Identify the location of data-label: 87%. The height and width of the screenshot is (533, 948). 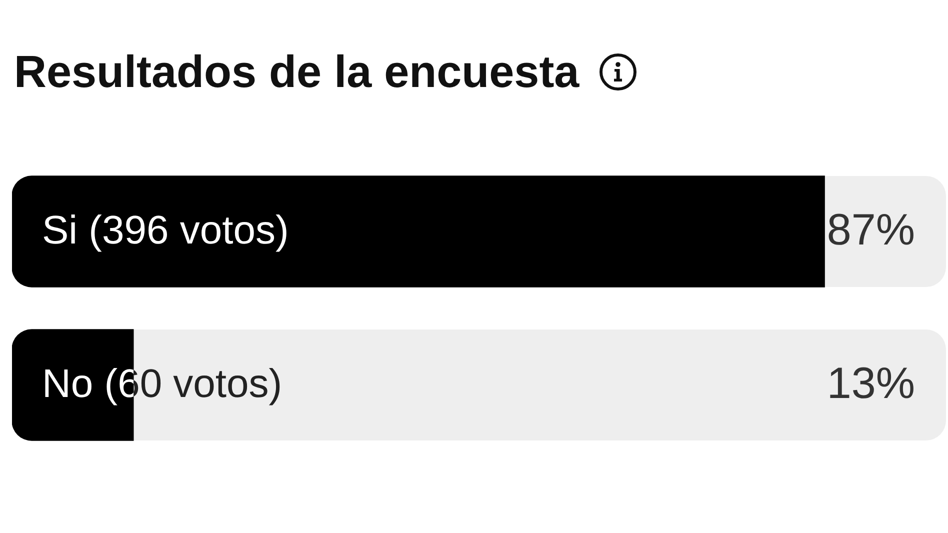
(870, 230).